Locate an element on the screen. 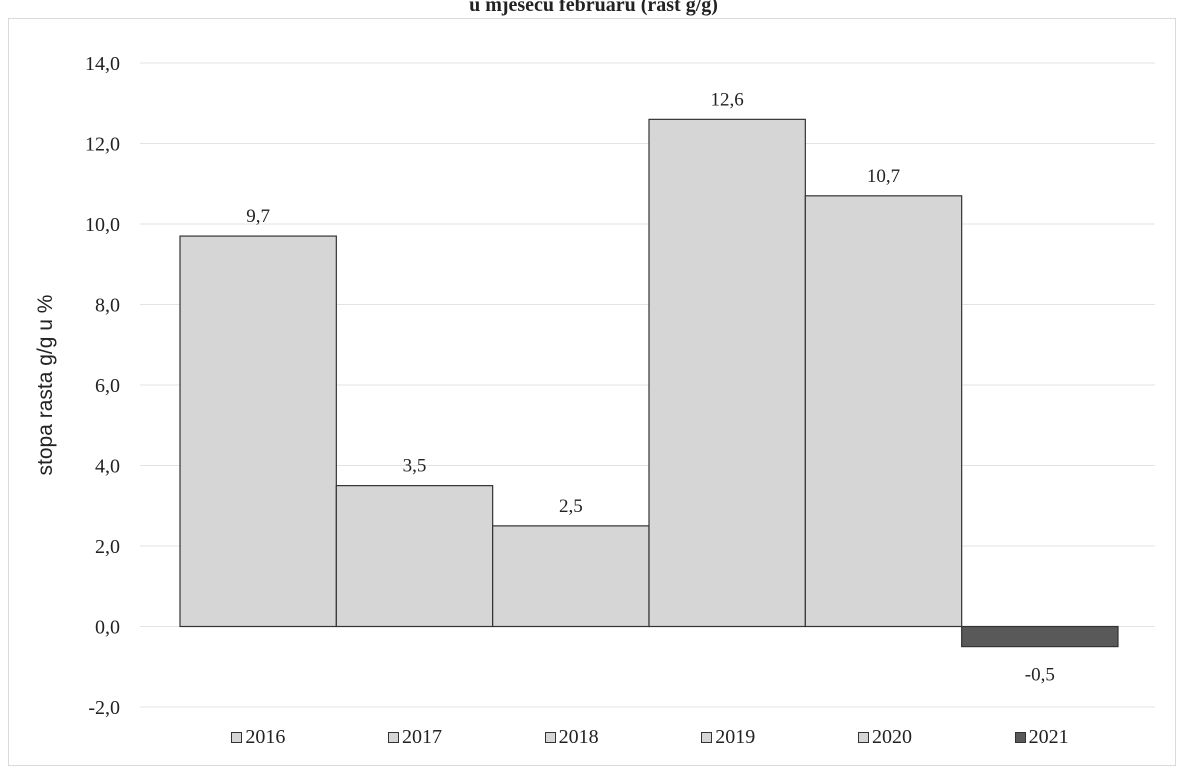 This screenshot has width=1187, height=768. legend-label: 2016 is located at coordinates (265, 737).